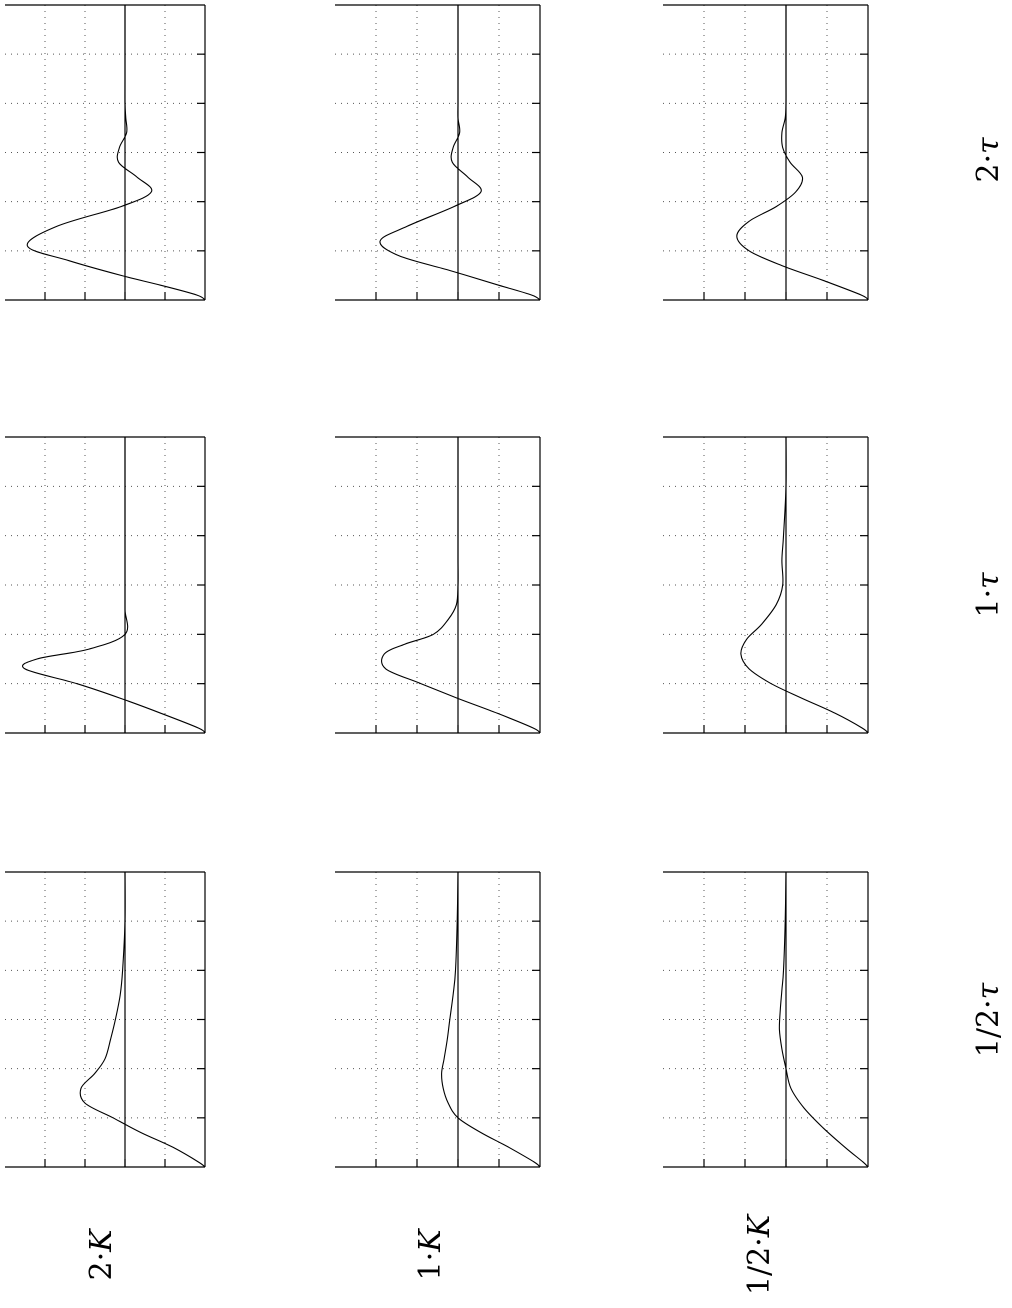 Image resolution: width=1012 pixels, height=1308 pixels. I want to click on time-constant-label: 1·τ, so click(988, 595).